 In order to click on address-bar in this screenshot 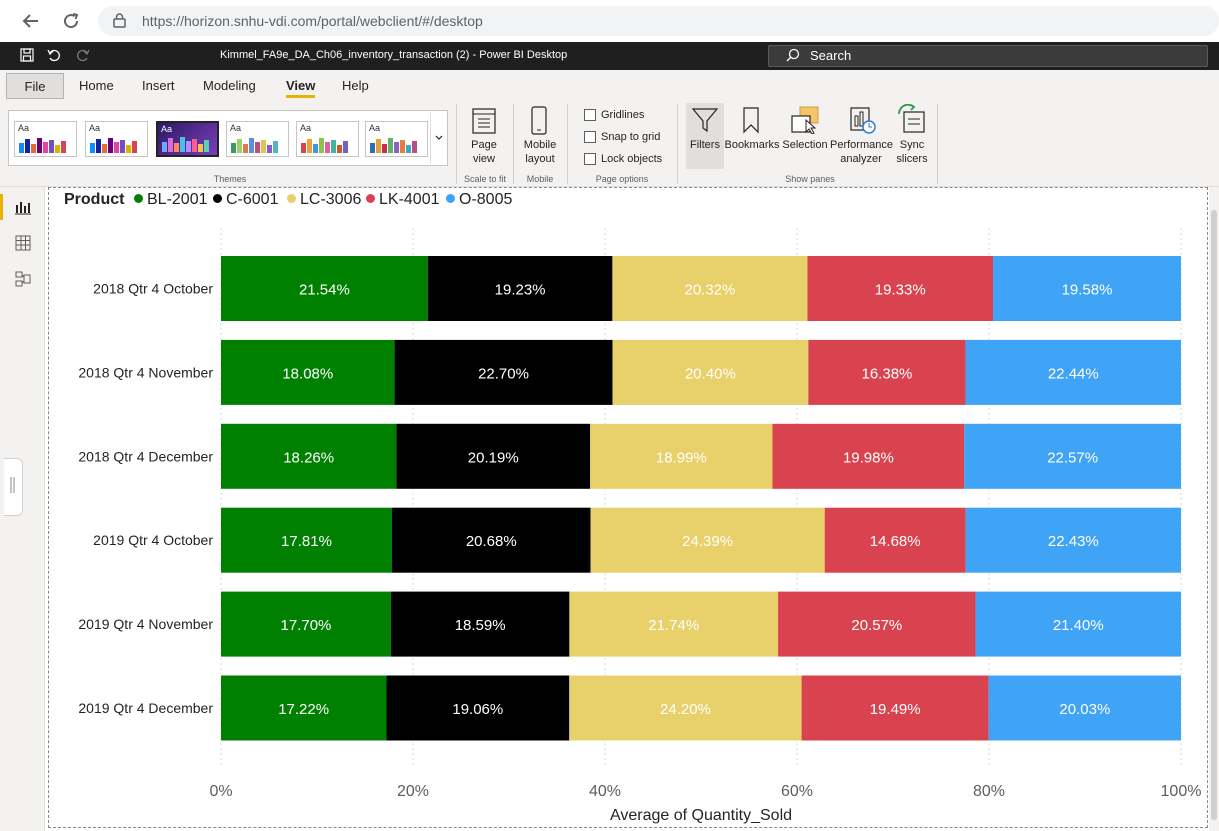, I will do `click(658, 21)`.